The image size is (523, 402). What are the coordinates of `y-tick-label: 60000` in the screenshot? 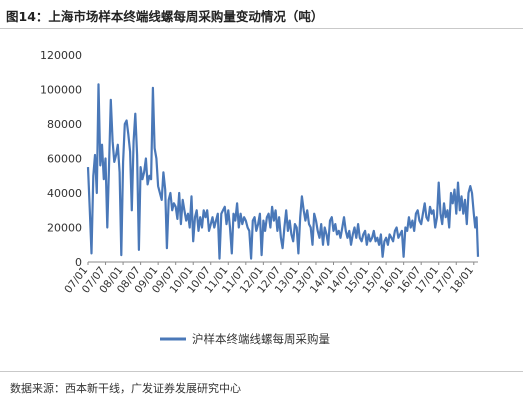 It's located at (64, 159).